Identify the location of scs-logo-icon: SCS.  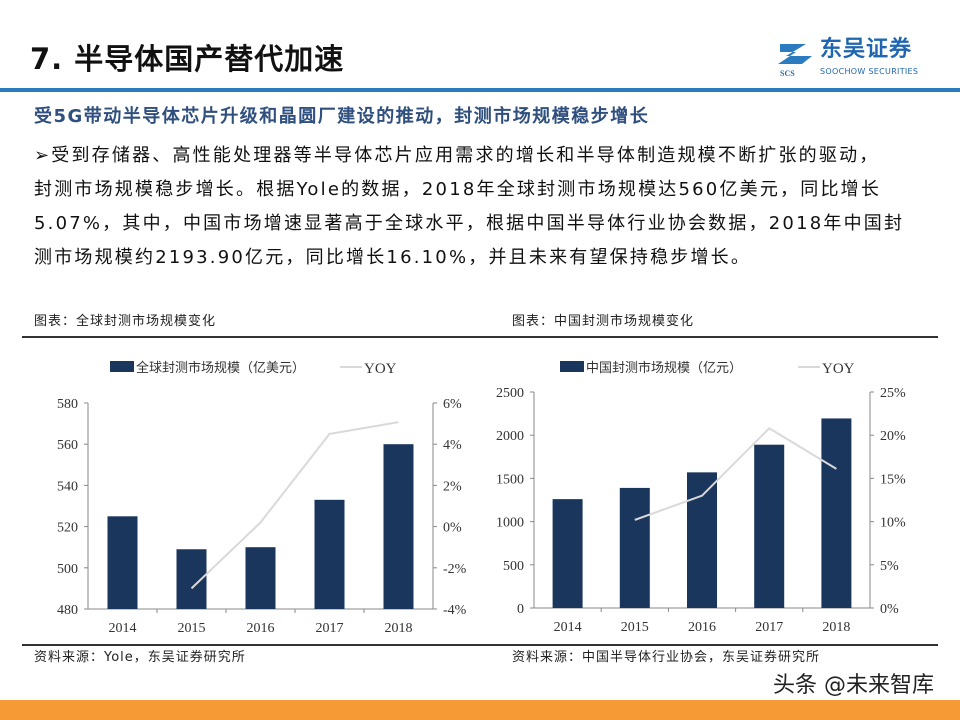
(795, 61).